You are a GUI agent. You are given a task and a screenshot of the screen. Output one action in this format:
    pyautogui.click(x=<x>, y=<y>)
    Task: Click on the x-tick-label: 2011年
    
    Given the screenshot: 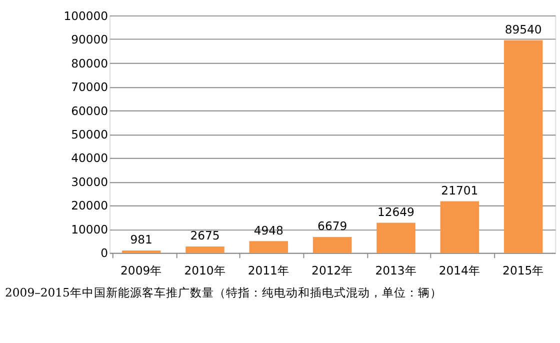 What is the action you would take?
    pyautogui.click(x=269, y=271)
    